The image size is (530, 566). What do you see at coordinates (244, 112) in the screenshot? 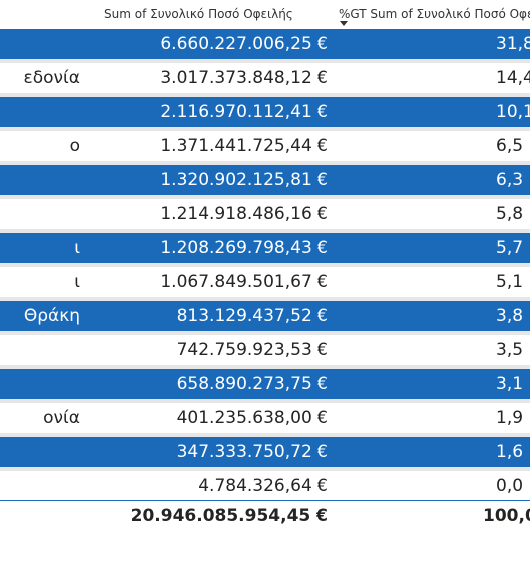
I see `row-amount-cell: 2.116.970.112,41 €` at bounding box center [244, 112].